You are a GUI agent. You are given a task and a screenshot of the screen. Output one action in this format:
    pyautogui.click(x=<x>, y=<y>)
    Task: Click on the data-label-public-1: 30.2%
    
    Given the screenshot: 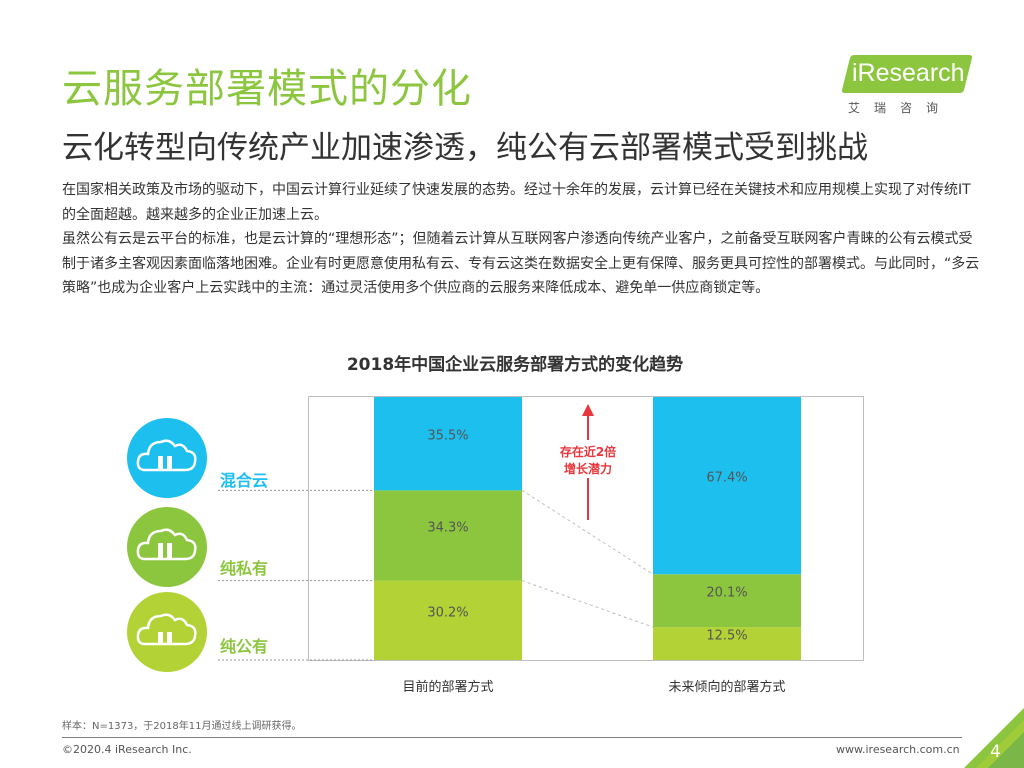 What is the action you would take?
    pyautogui.click(x=447, y=612)
    